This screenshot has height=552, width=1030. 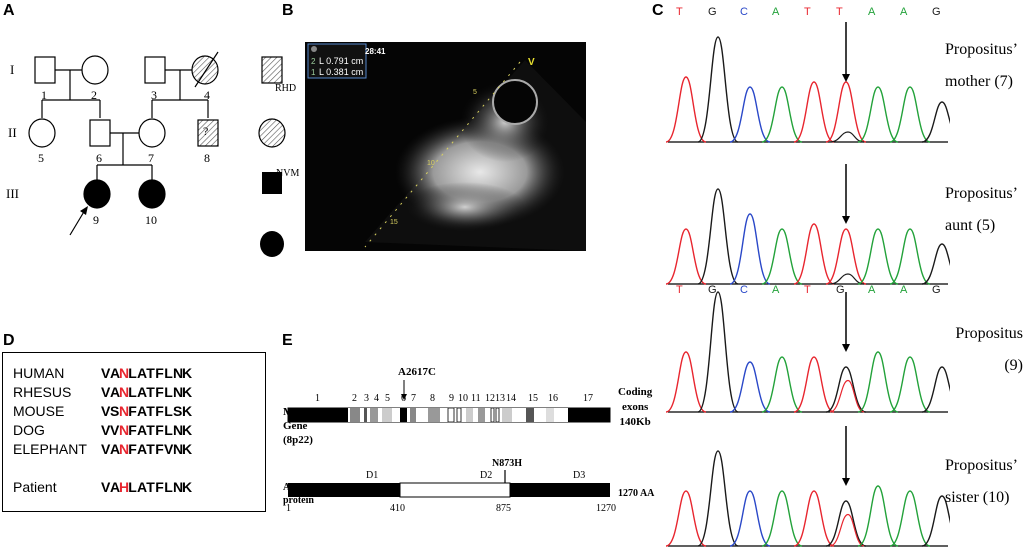 I want to click on pedigree-chart, so click(x=157, y=154).